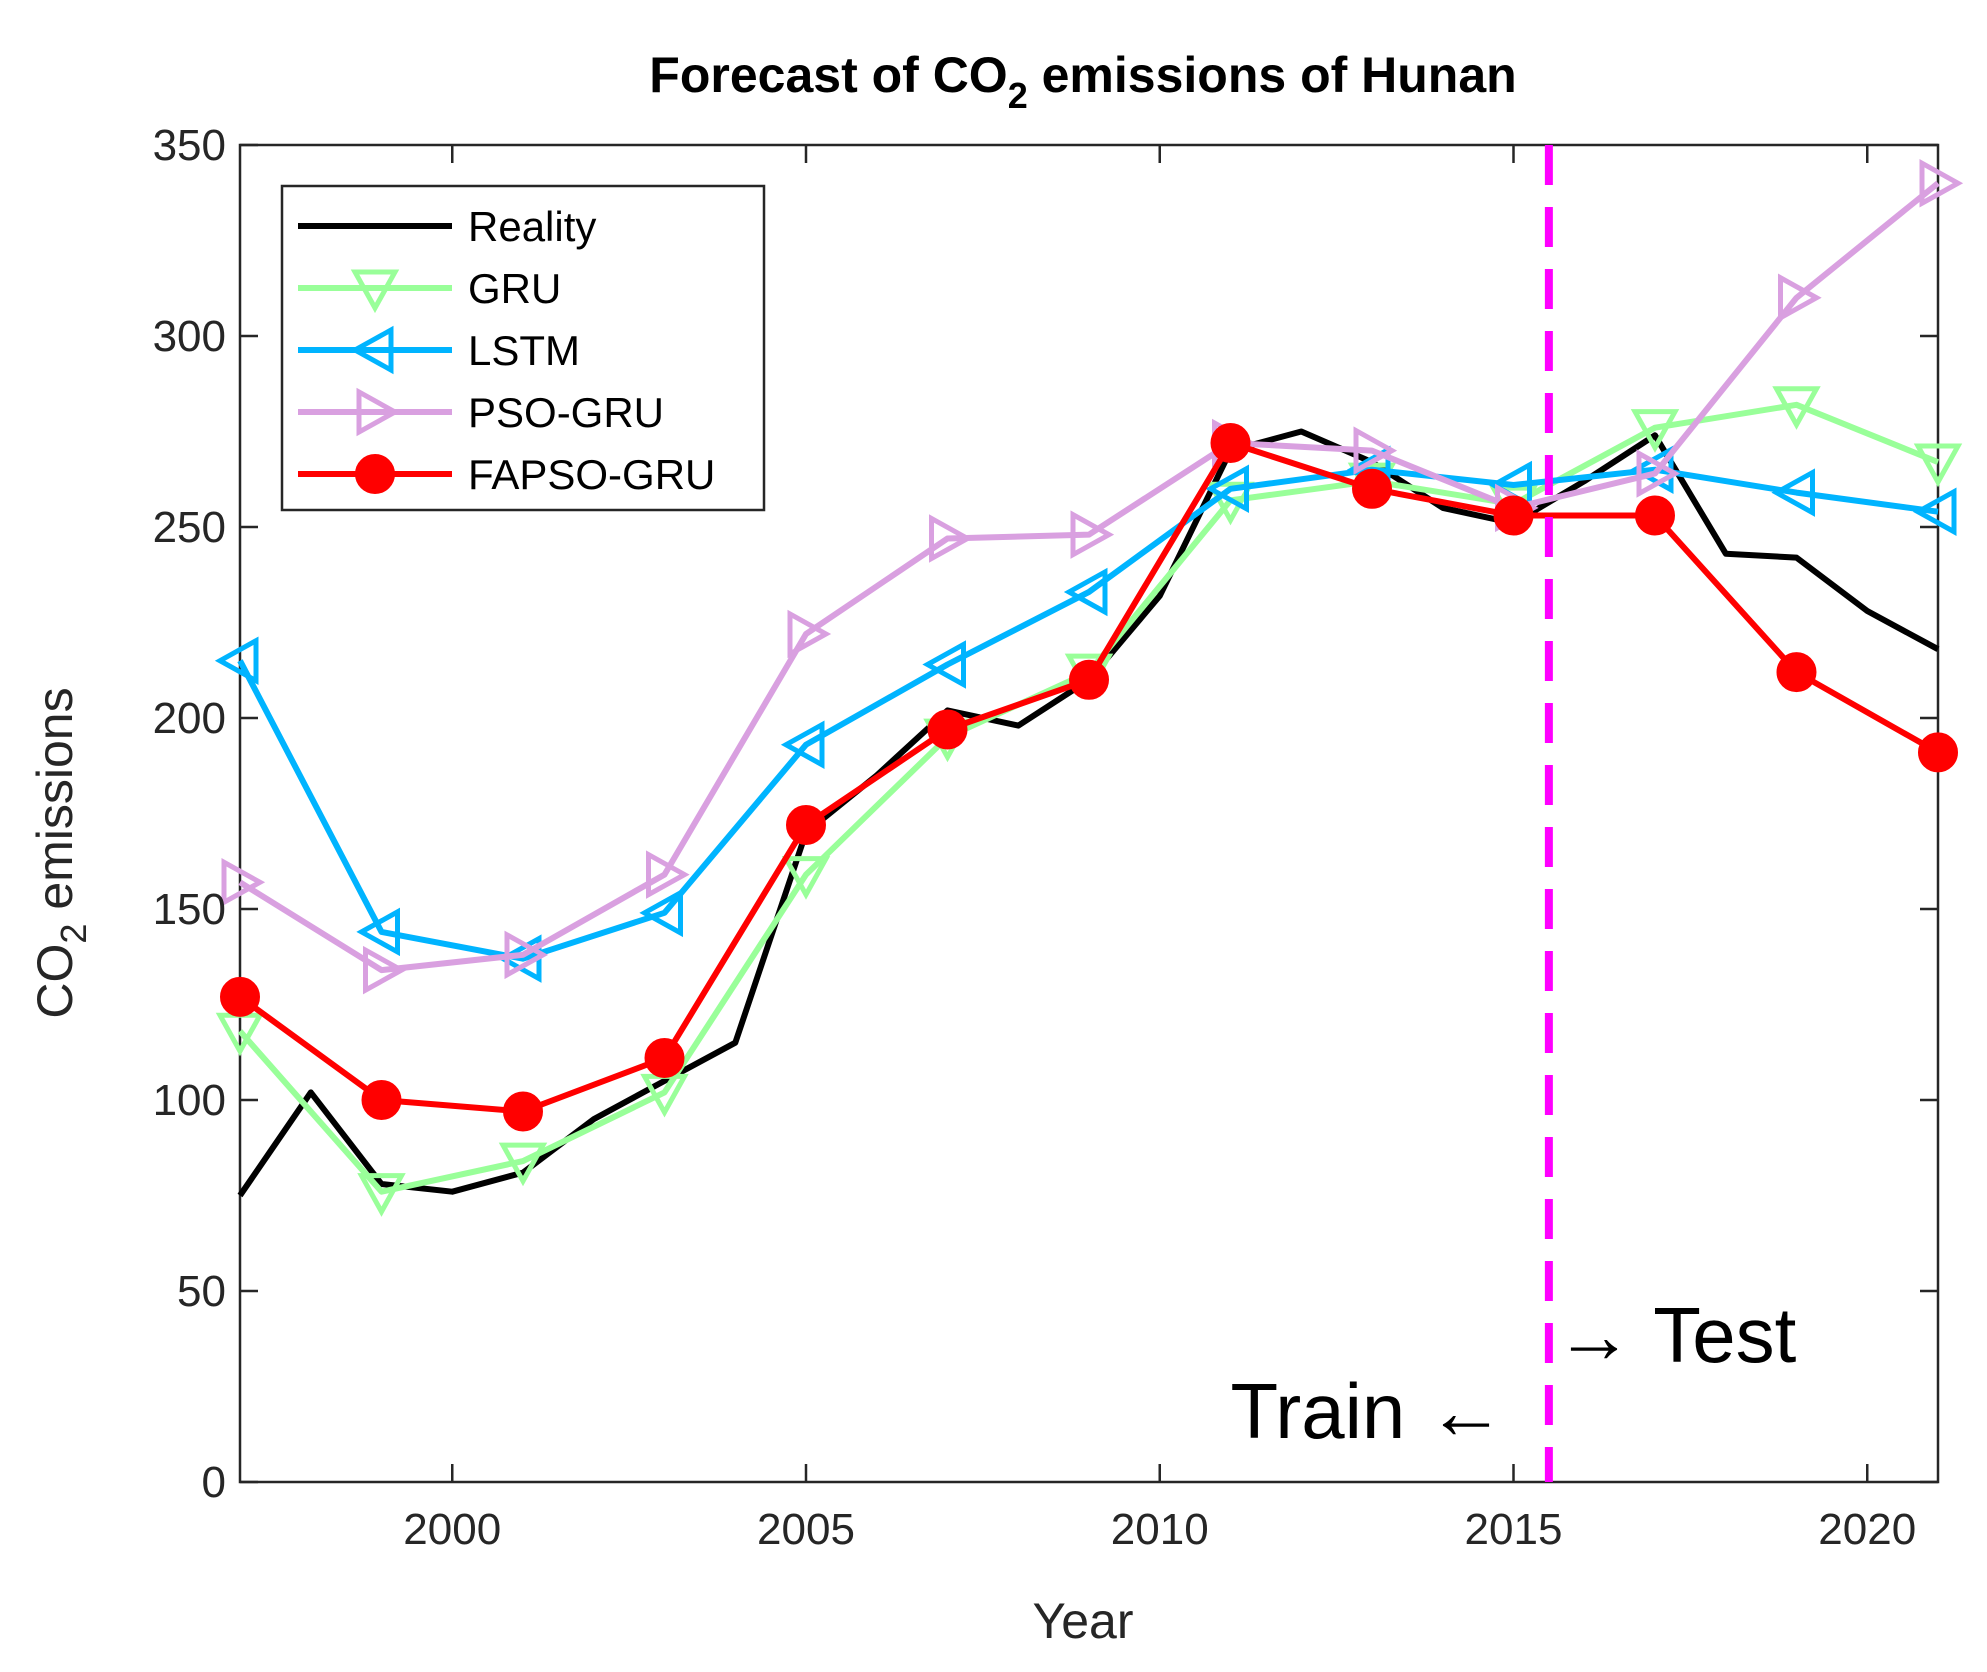 The width and height of the screenshot is (1987, 1672). What do you see at coordinates (1082, 1621) in the screenshot?
I see `x-axis-label: Year` at bounding box center [1082, 1621].